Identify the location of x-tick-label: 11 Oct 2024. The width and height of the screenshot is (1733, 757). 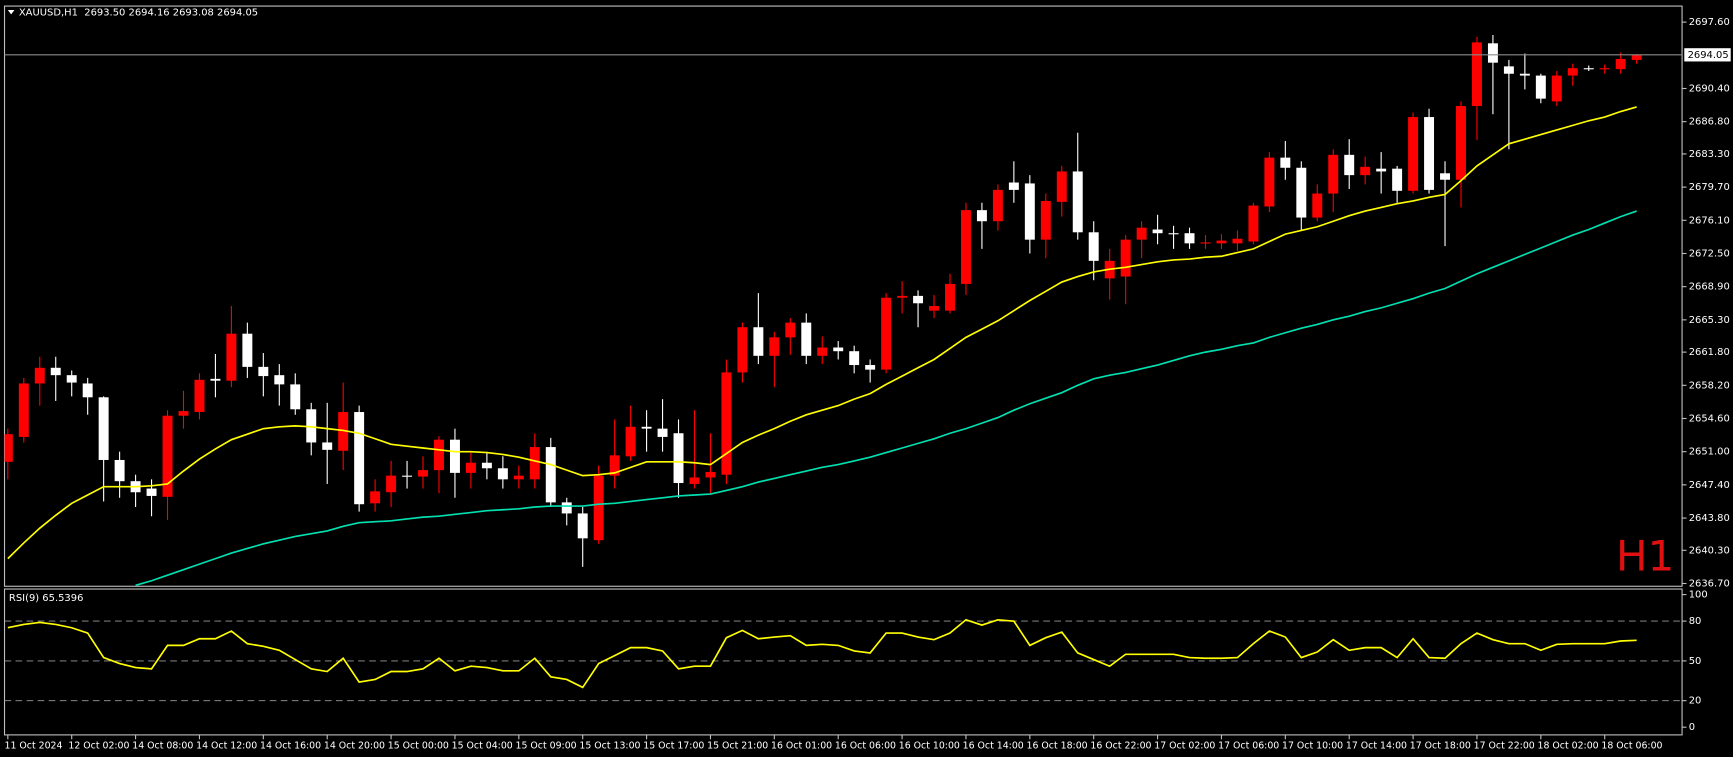
(34, 745).